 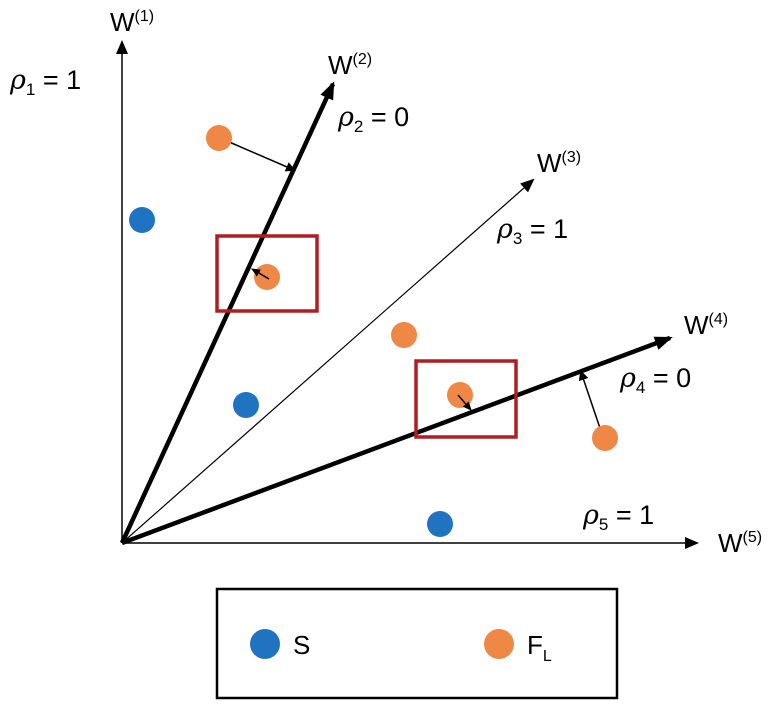 I want to click on legend-frame, so click(x=417, y=643).